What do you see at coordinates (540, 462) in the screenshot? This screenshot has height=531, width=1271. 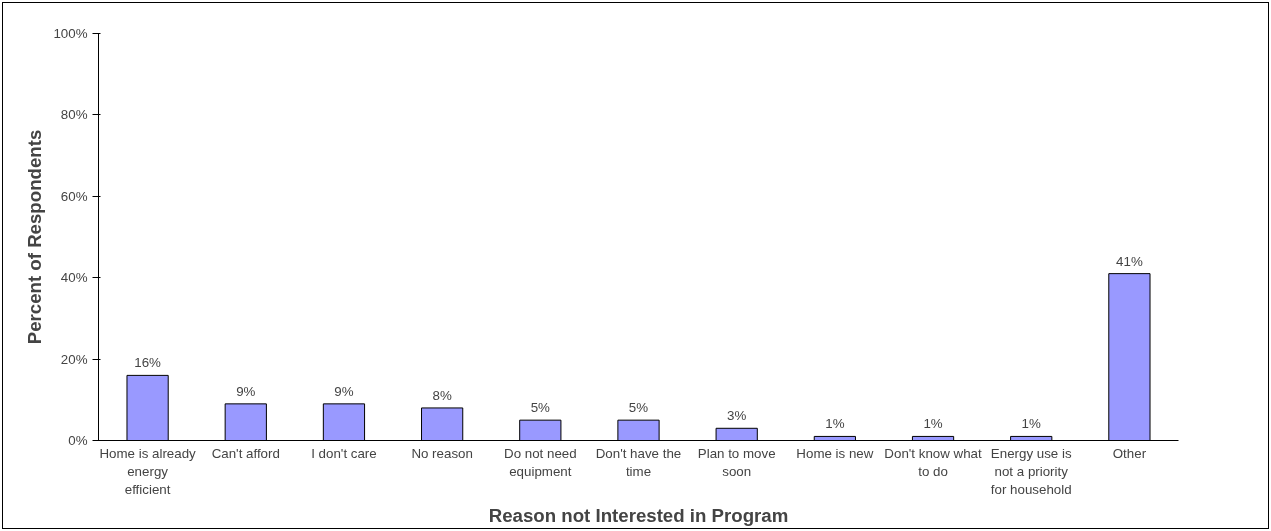 I see `x-tick-label: Do not need equipment` at bounding box center [540, 462].